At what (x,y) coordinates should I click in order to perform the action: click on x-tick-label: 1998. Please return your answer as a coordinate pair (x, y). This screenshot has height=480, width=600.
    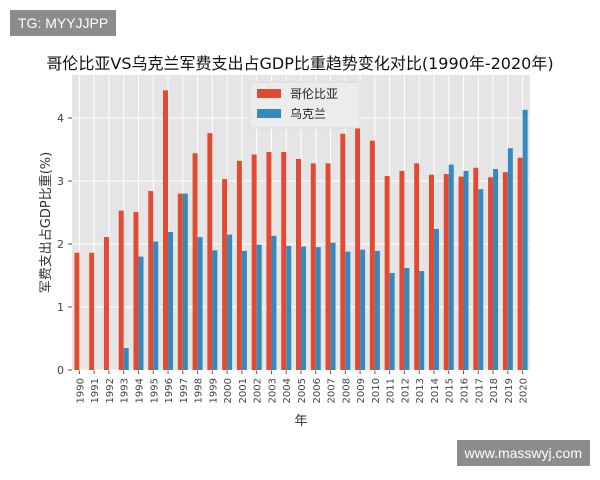
    Looking at the image, I should click on (199, 390).